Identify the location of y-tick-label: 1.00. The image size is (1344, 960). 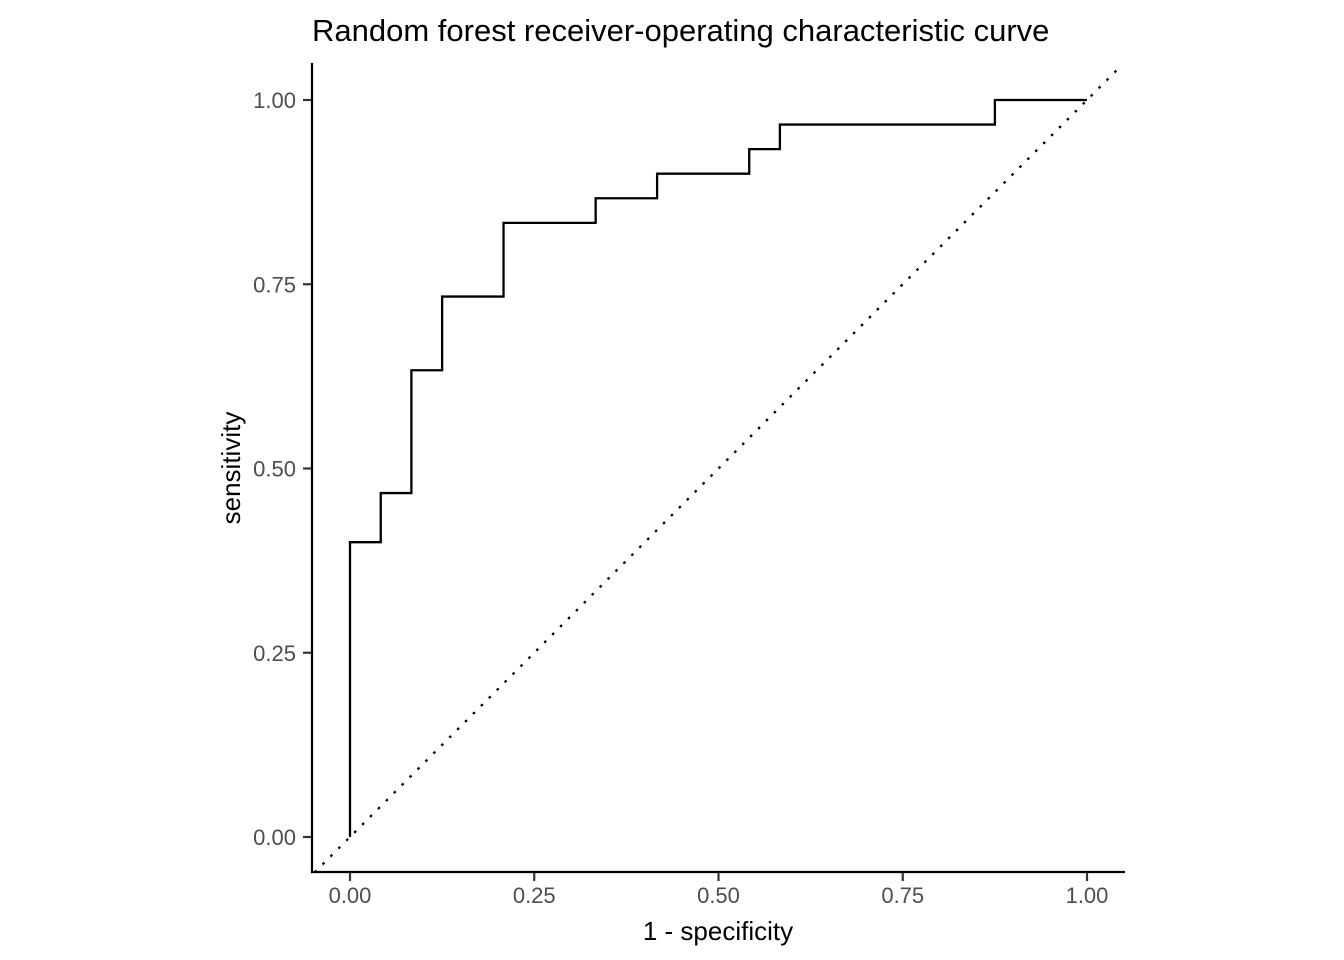
(274, 100).